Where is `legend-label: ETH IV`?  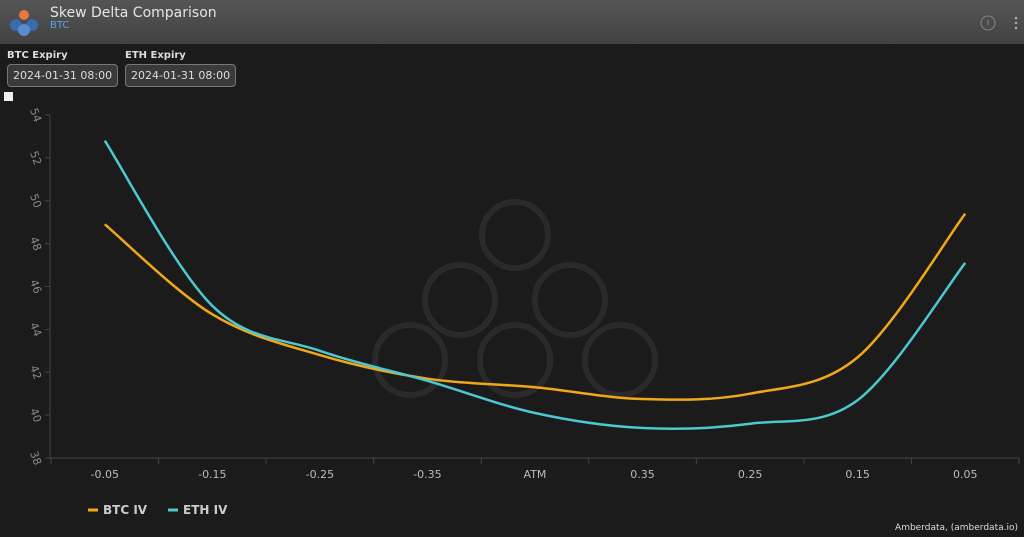
legend-label: ETH IV is located at coordinates (205, 510).